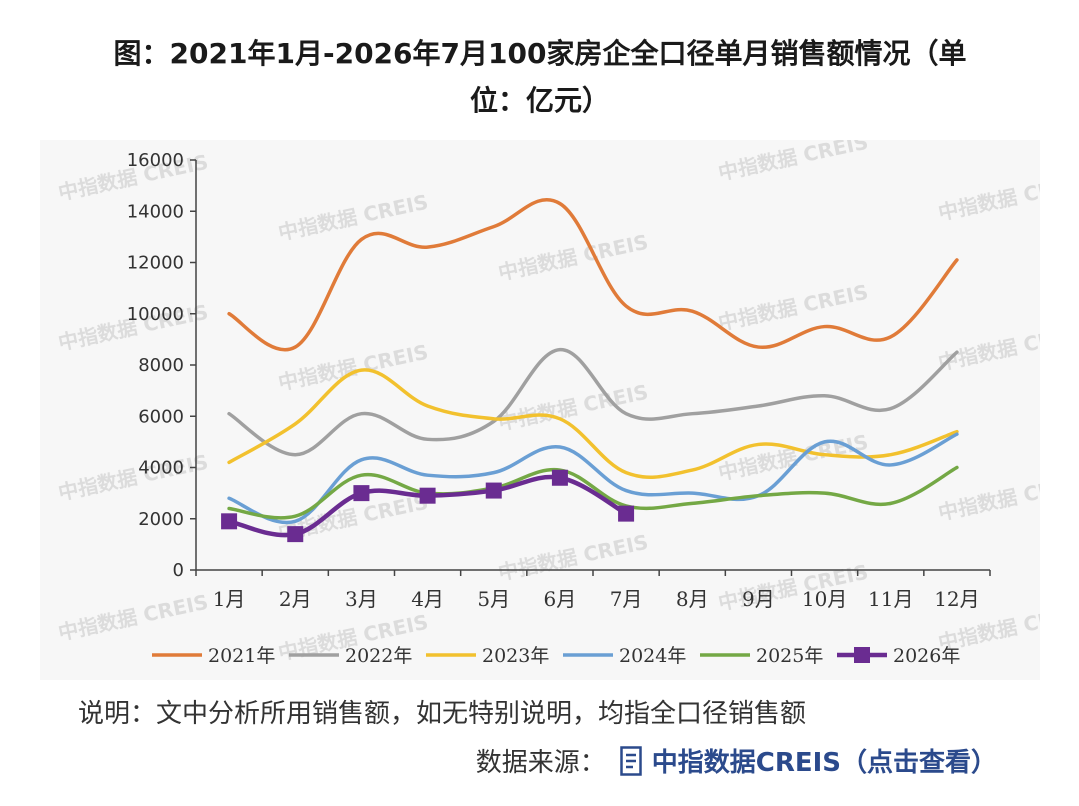 The height and width of the screenshot is (806, 1079). What do you see at coordinates (155, 211) in the screenshot?
I see `y-tick-label: 14000` at bounding box center [155, 211].